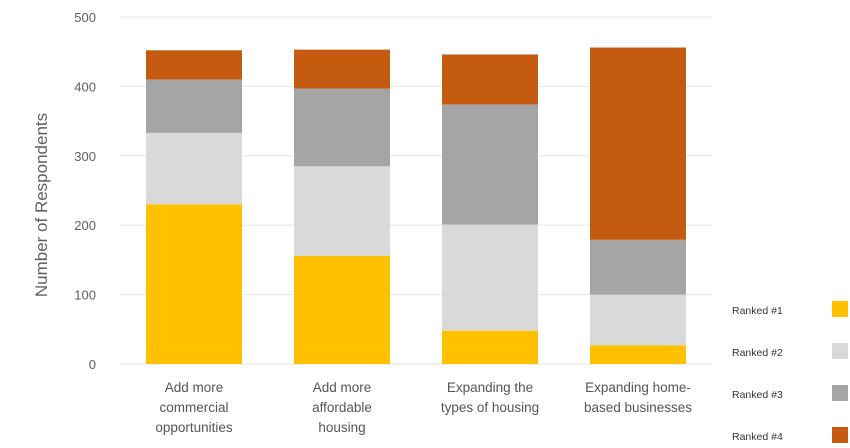  Describe the element at coordinates (85, 17) in the screenshot. I see `y-tick-label: 500` at that location.